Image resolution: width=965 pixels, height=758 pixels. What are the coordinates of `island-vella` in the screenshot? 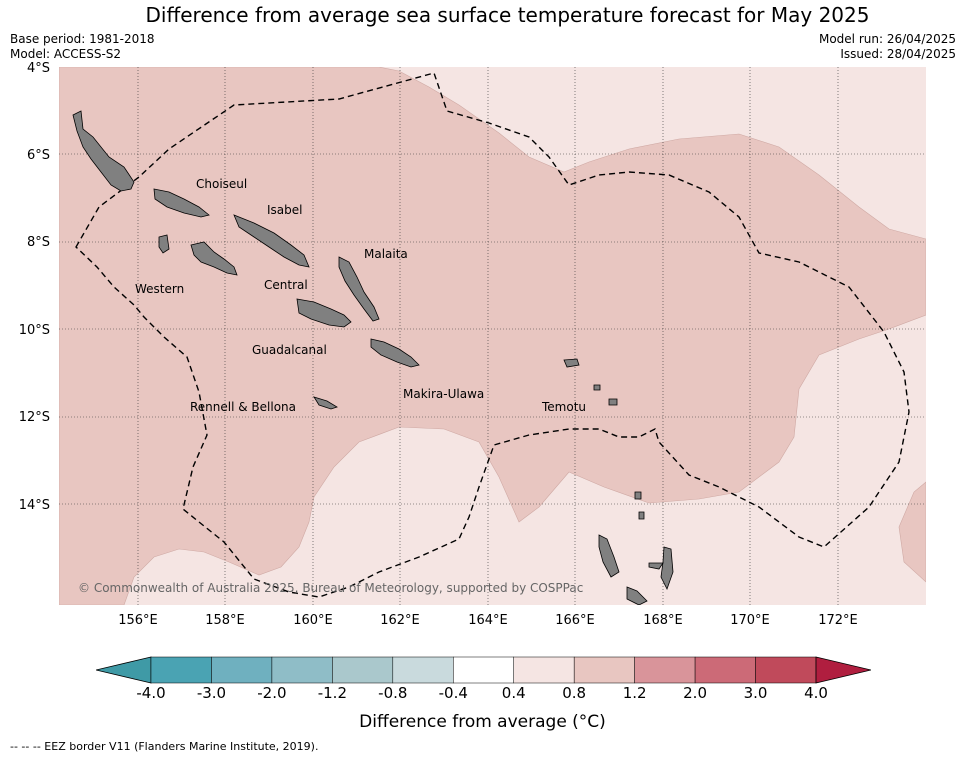 It's located at (164, 244).